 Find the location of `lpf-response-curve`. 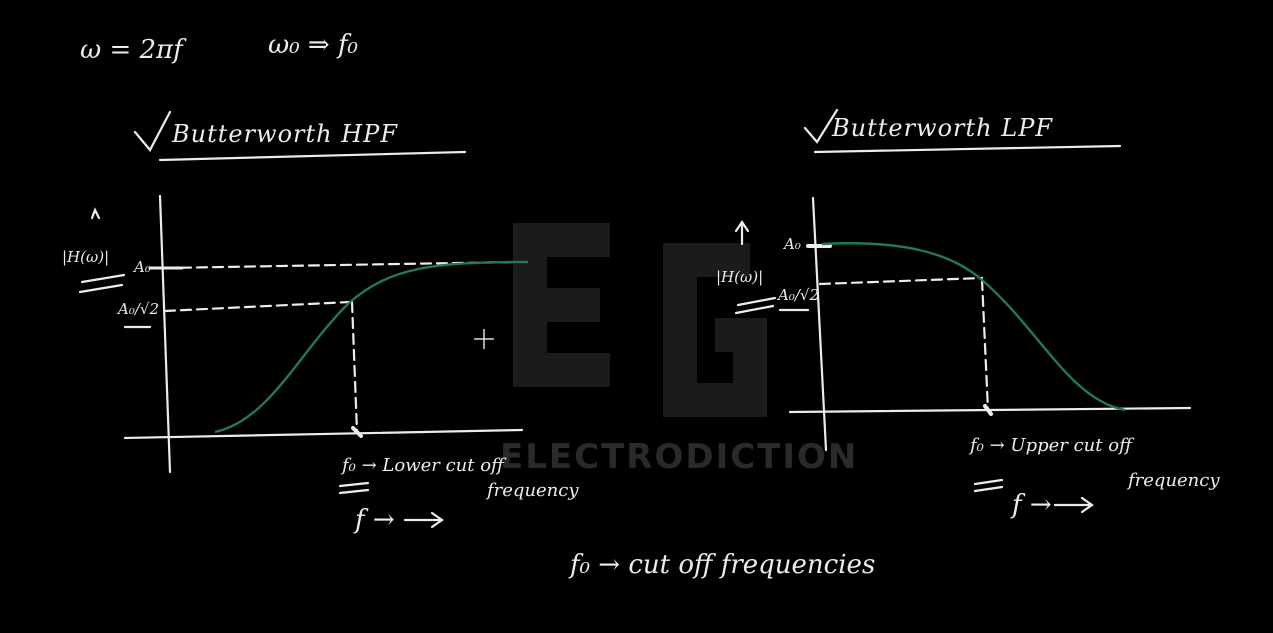

lpf-response-curve is located at coordinates (973, 327).